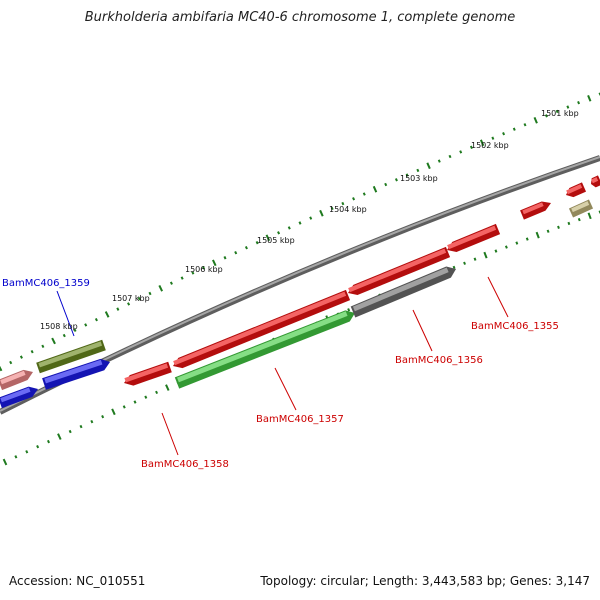 The width and height of the screenshot is (600, 600). I want to click on kbp-label: 1503 kbp, so click(419, 178).